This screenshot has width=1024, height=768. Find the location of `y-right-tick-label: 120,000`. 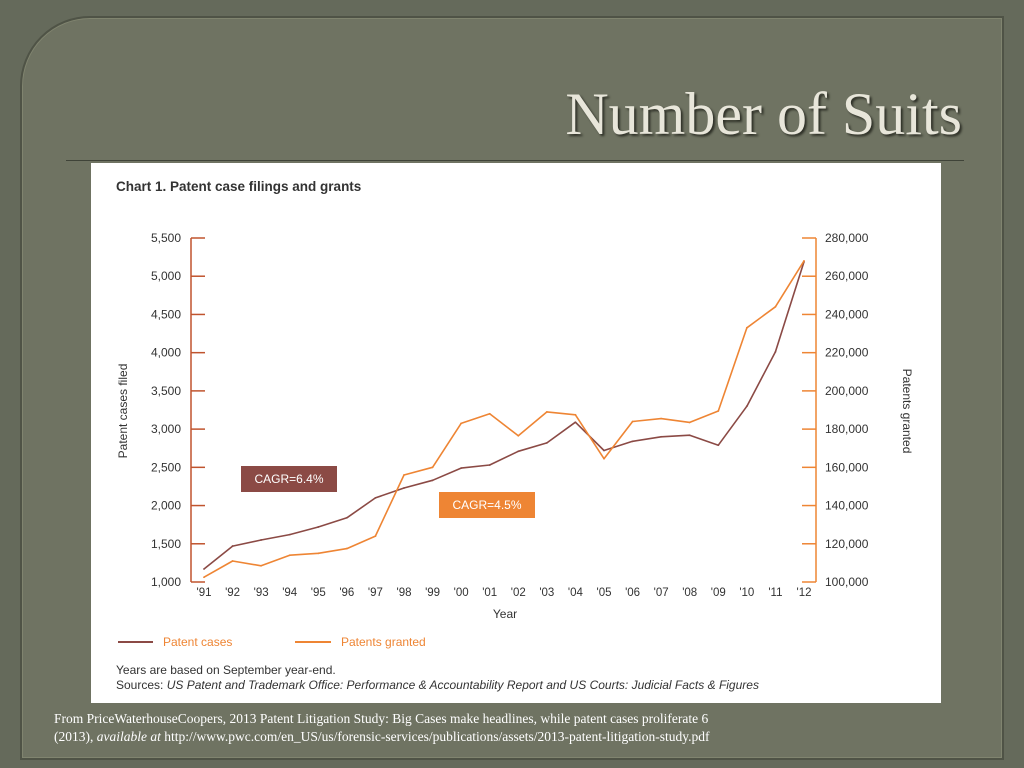

y-right-tick-label: 120,000 is located at coordinates (847, 544).